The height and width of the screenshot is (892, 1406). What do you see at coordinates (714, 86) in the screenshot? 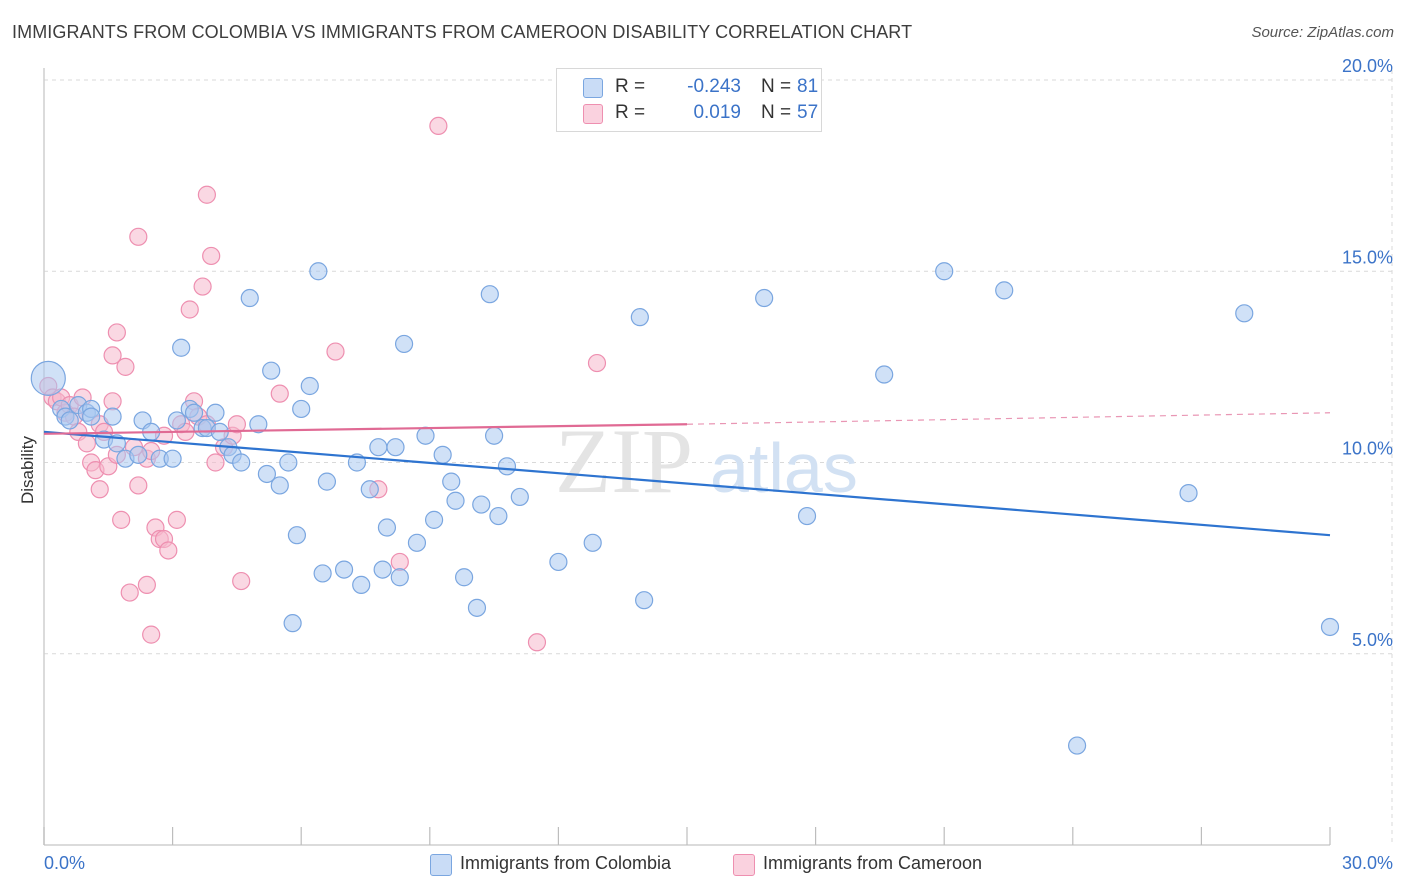
I see `r-value: -0.243` at bounding box center [714, 86].